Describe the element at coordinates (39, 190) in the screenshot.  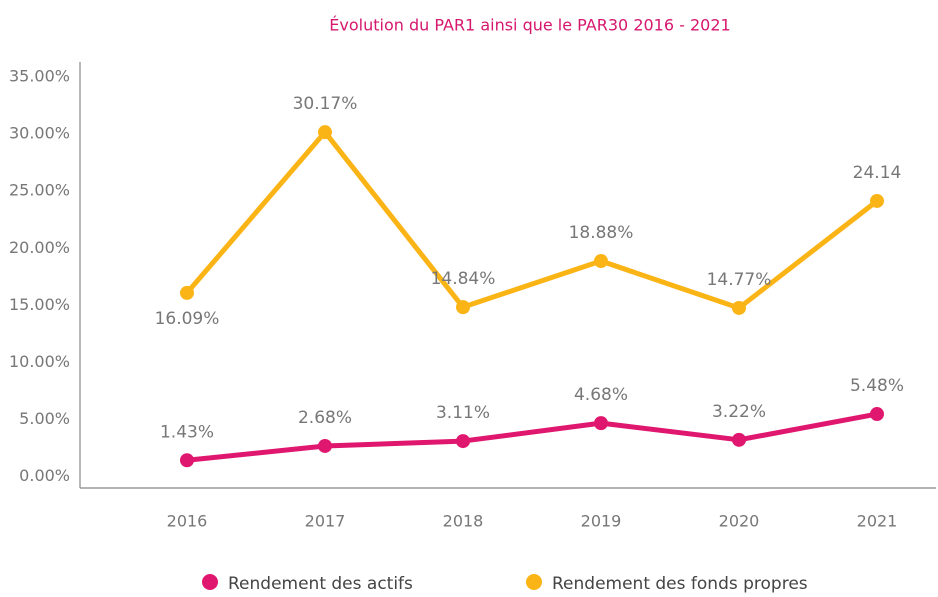
I see `y-tick-label: 25.00%` at that location.